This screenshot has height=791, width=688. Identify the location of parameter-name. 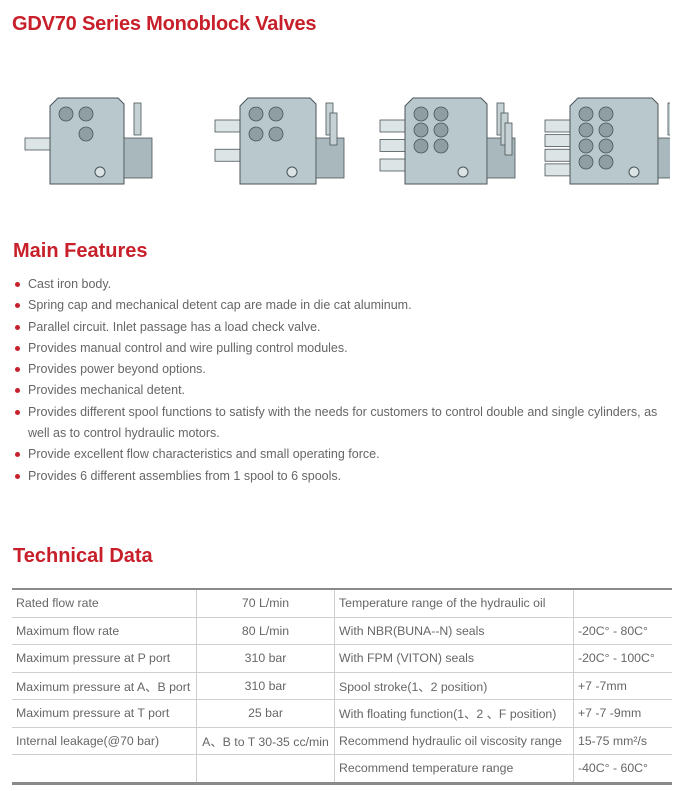
(104, 769).